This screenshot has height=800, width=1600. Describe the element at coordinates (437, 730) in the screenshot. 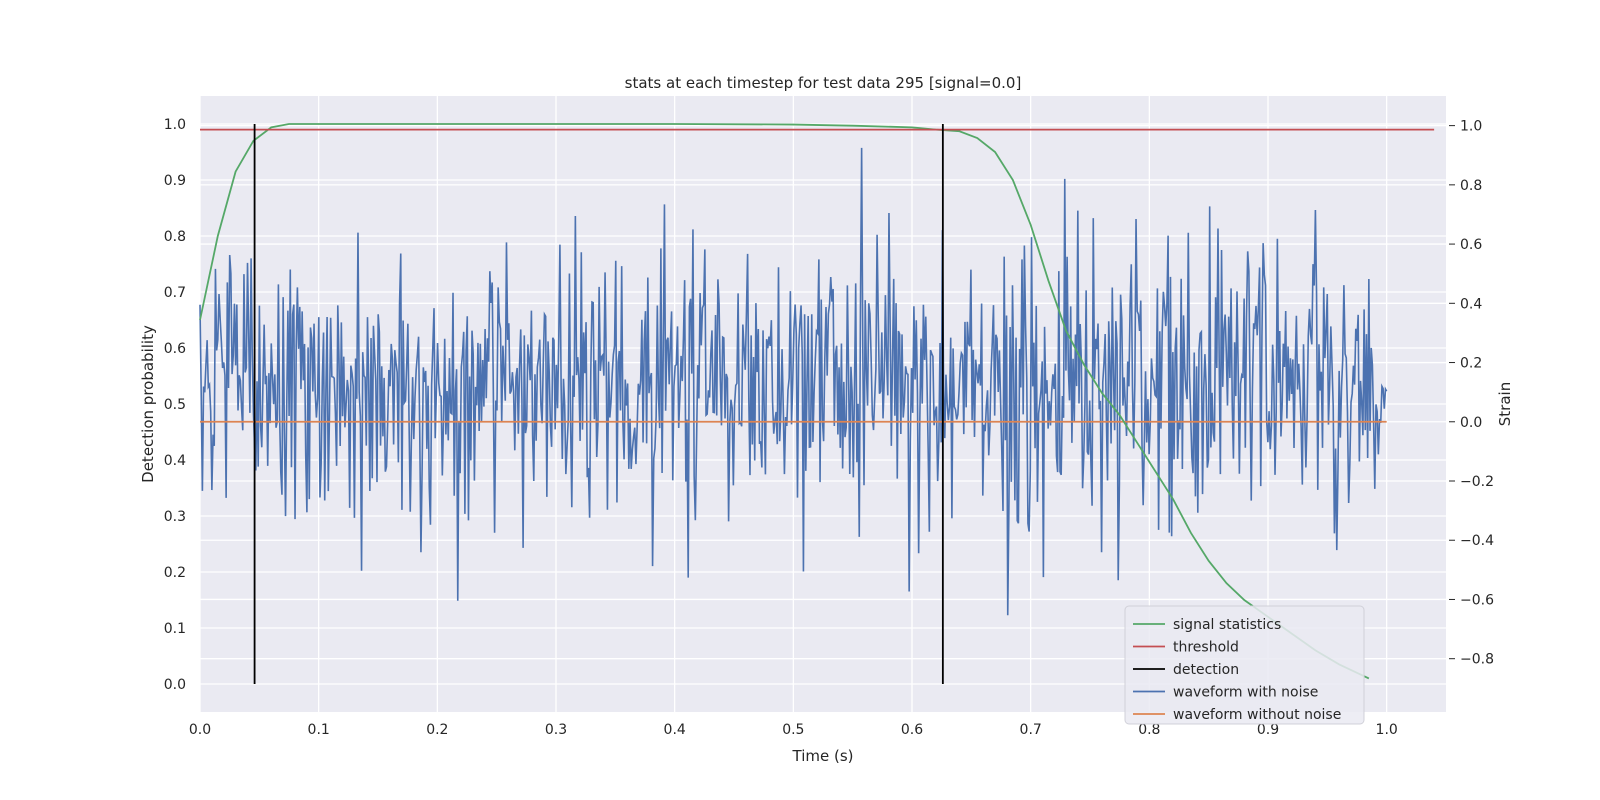

I see `x-tick-label: 0.2` at that location.